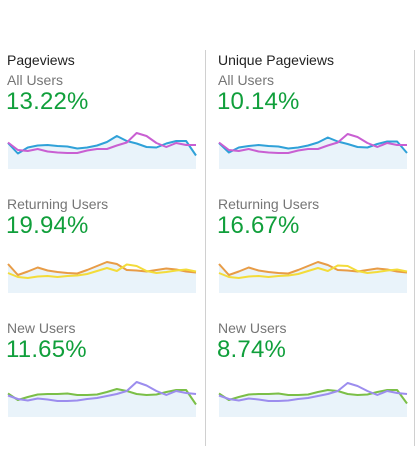 This screenshot has width=418, height=451. Describe the element at coordinates (252, 349) in the screenshot. I see `segment-value: 8.74%` at that location.